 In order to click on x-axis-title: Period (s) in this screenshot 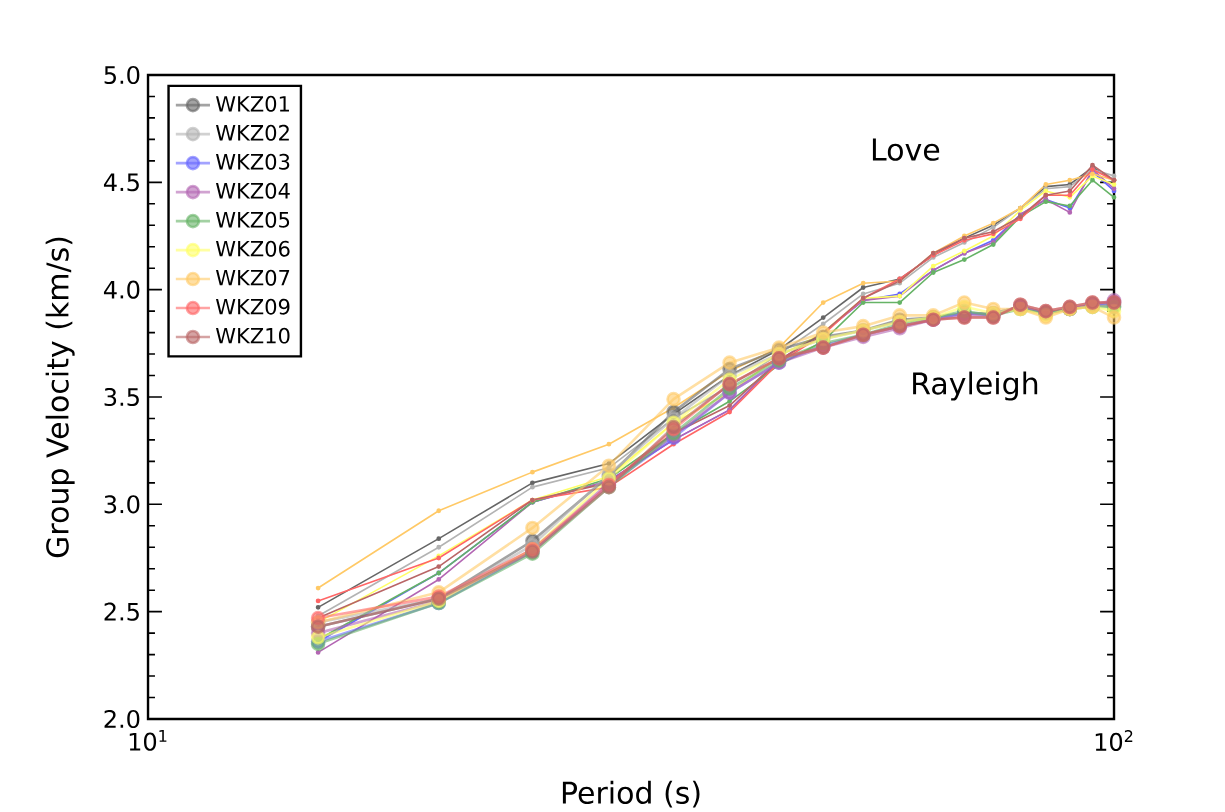, I will do `click(631, 794)`.